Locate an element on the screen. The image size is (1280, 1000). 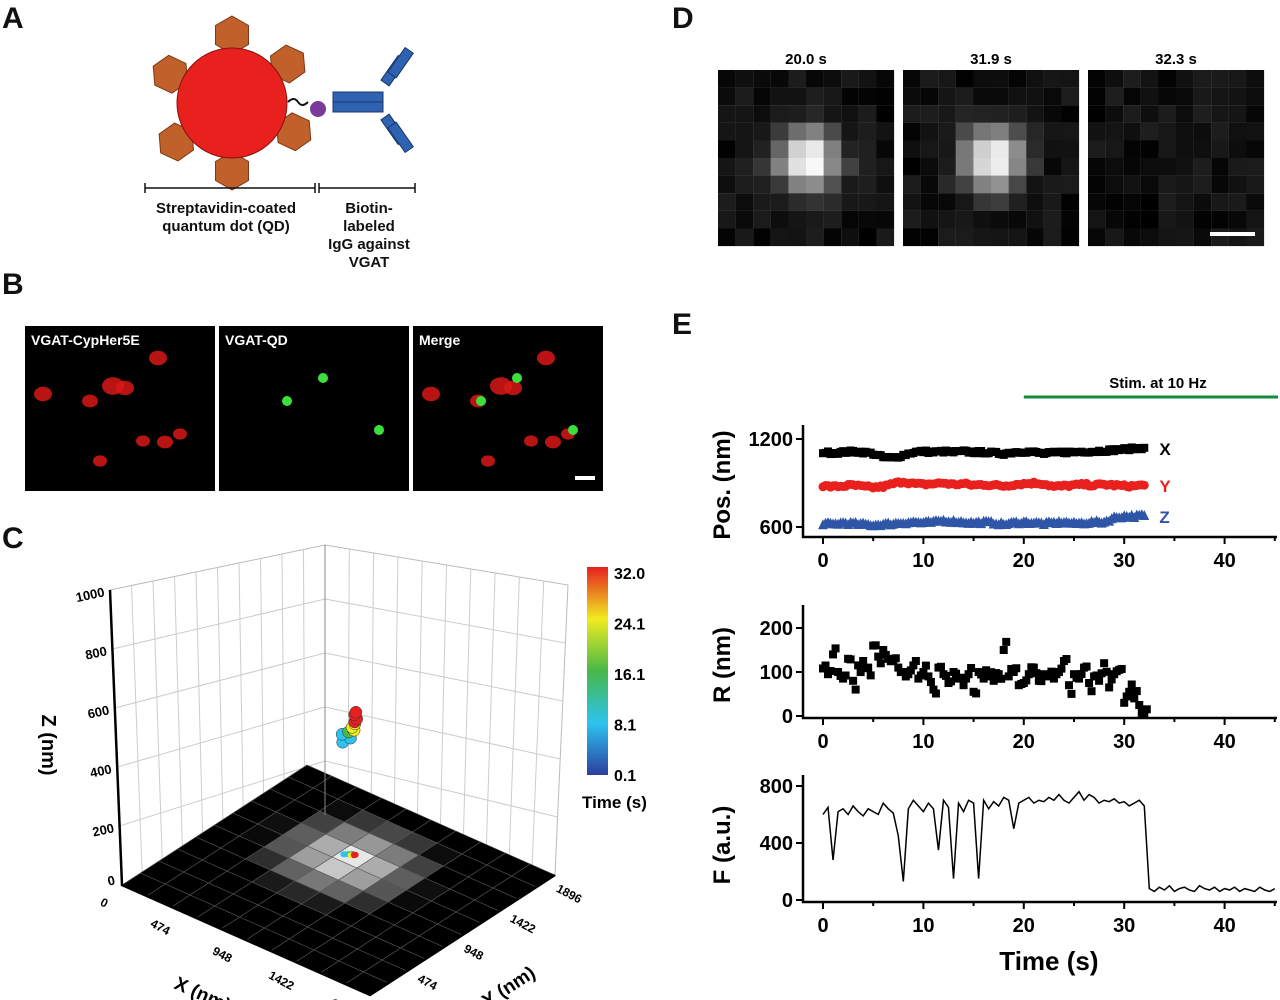
fluorescence-trace is located at coordinates (1049, 841).